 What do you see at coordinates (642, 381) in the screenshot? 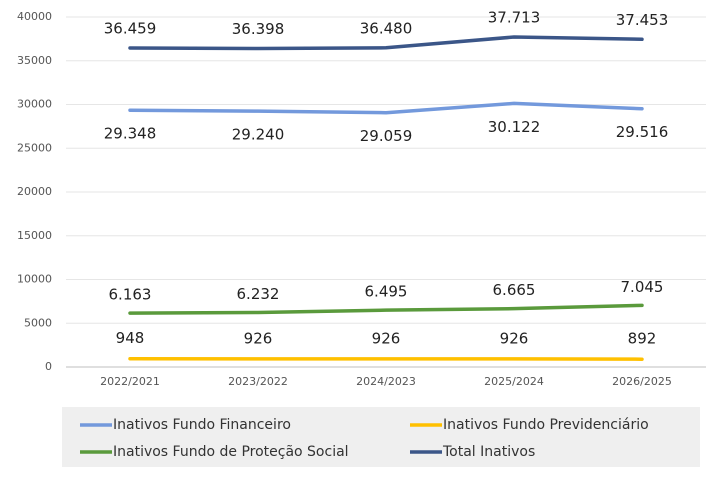
I see `x-tick-label: 2026/2025` at bounding box center [642, 381].